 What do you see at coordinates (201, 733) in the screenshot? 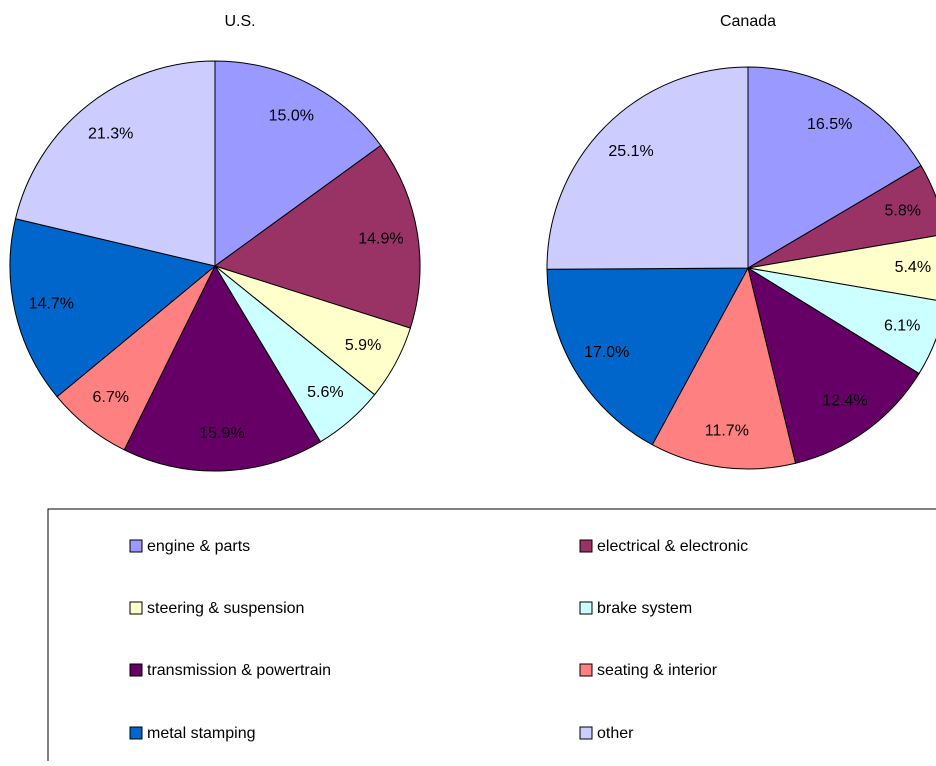
I see `legend-label: metal stamping` at bounding box center [201, 733].